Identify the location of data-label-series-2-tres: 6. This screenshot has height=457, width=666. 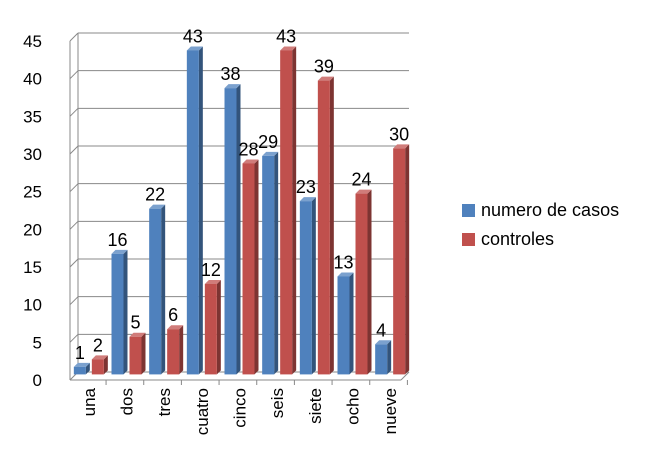
(173, 315).